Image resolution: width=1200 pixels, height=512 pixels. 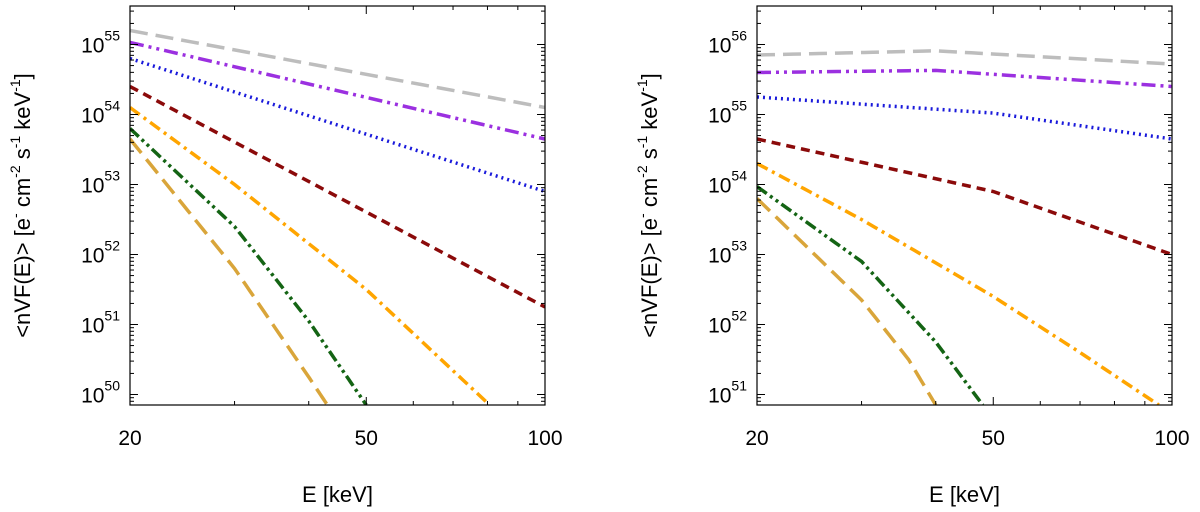 I want to click on y-tick-labels: 1051 1052 1053 1054 1055 1056, so click(x=727, y=218).